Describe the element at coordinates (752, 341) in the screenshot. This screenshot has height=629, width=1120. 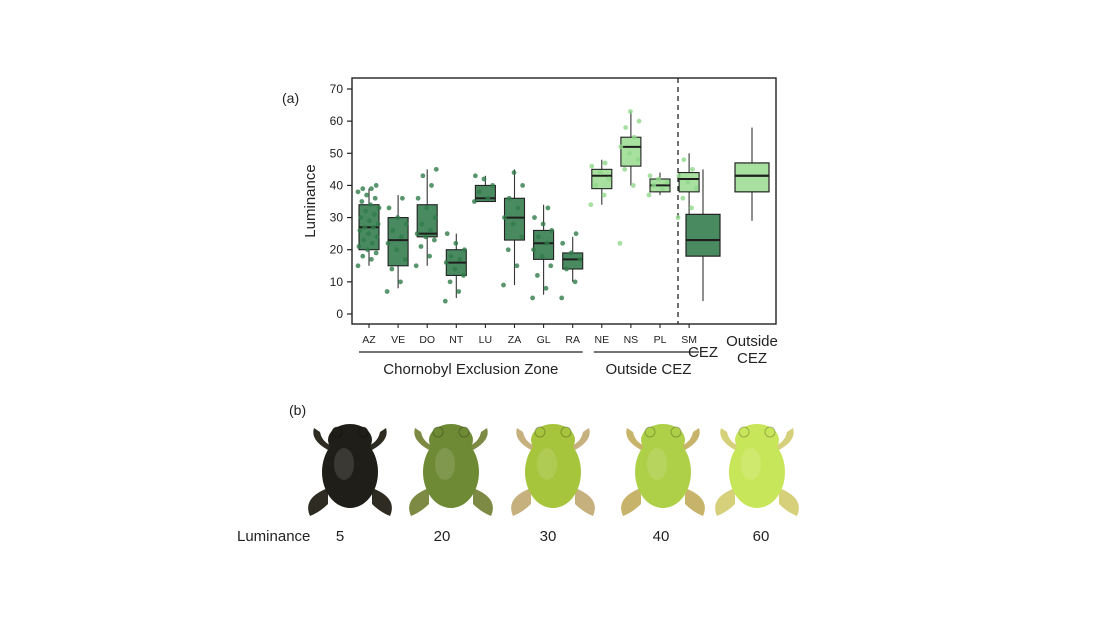
I see `summary-label: Outside` at that location.